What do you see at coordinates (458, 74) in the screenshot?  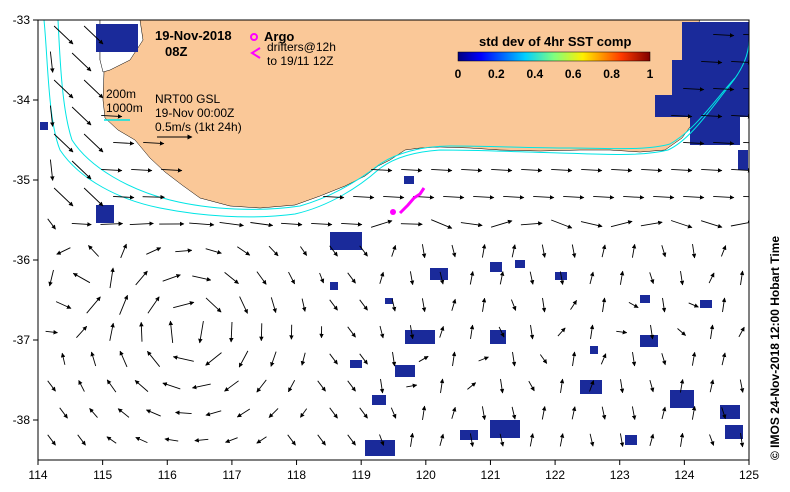 I see `colorbar-tick-label: 0` at bounding box center [458, 74].